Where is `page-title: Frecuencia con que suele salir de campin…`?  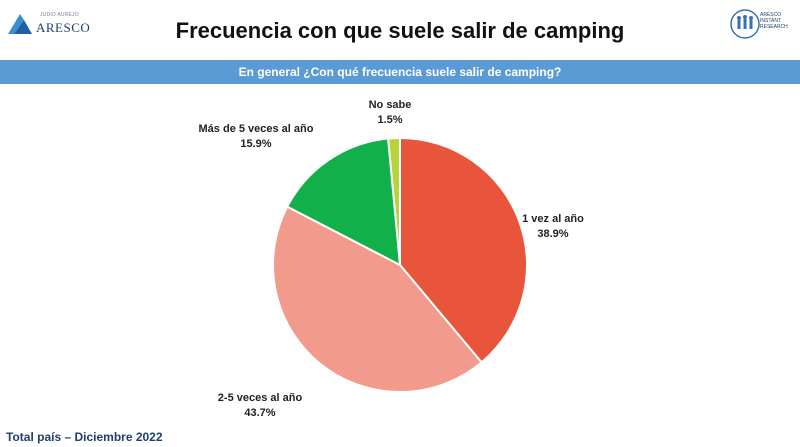
page-title: Frecuencia con que suele salir de campin… is located at coordinates (400, 30).